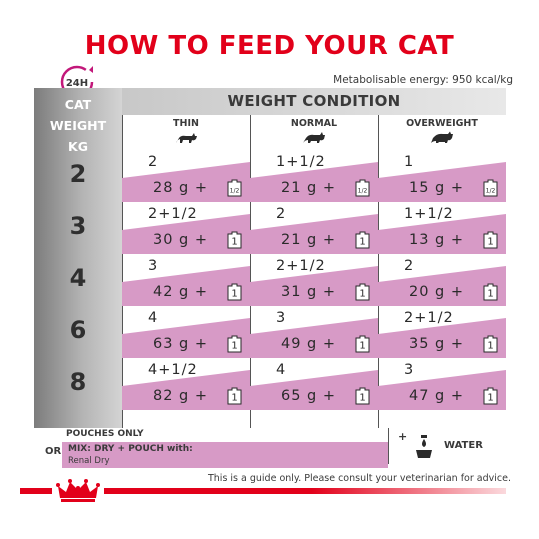  Describe the element at coordinates (314, 332) in the screenshot. I see `feeding-cell: 3 49 g + 1` at that location.